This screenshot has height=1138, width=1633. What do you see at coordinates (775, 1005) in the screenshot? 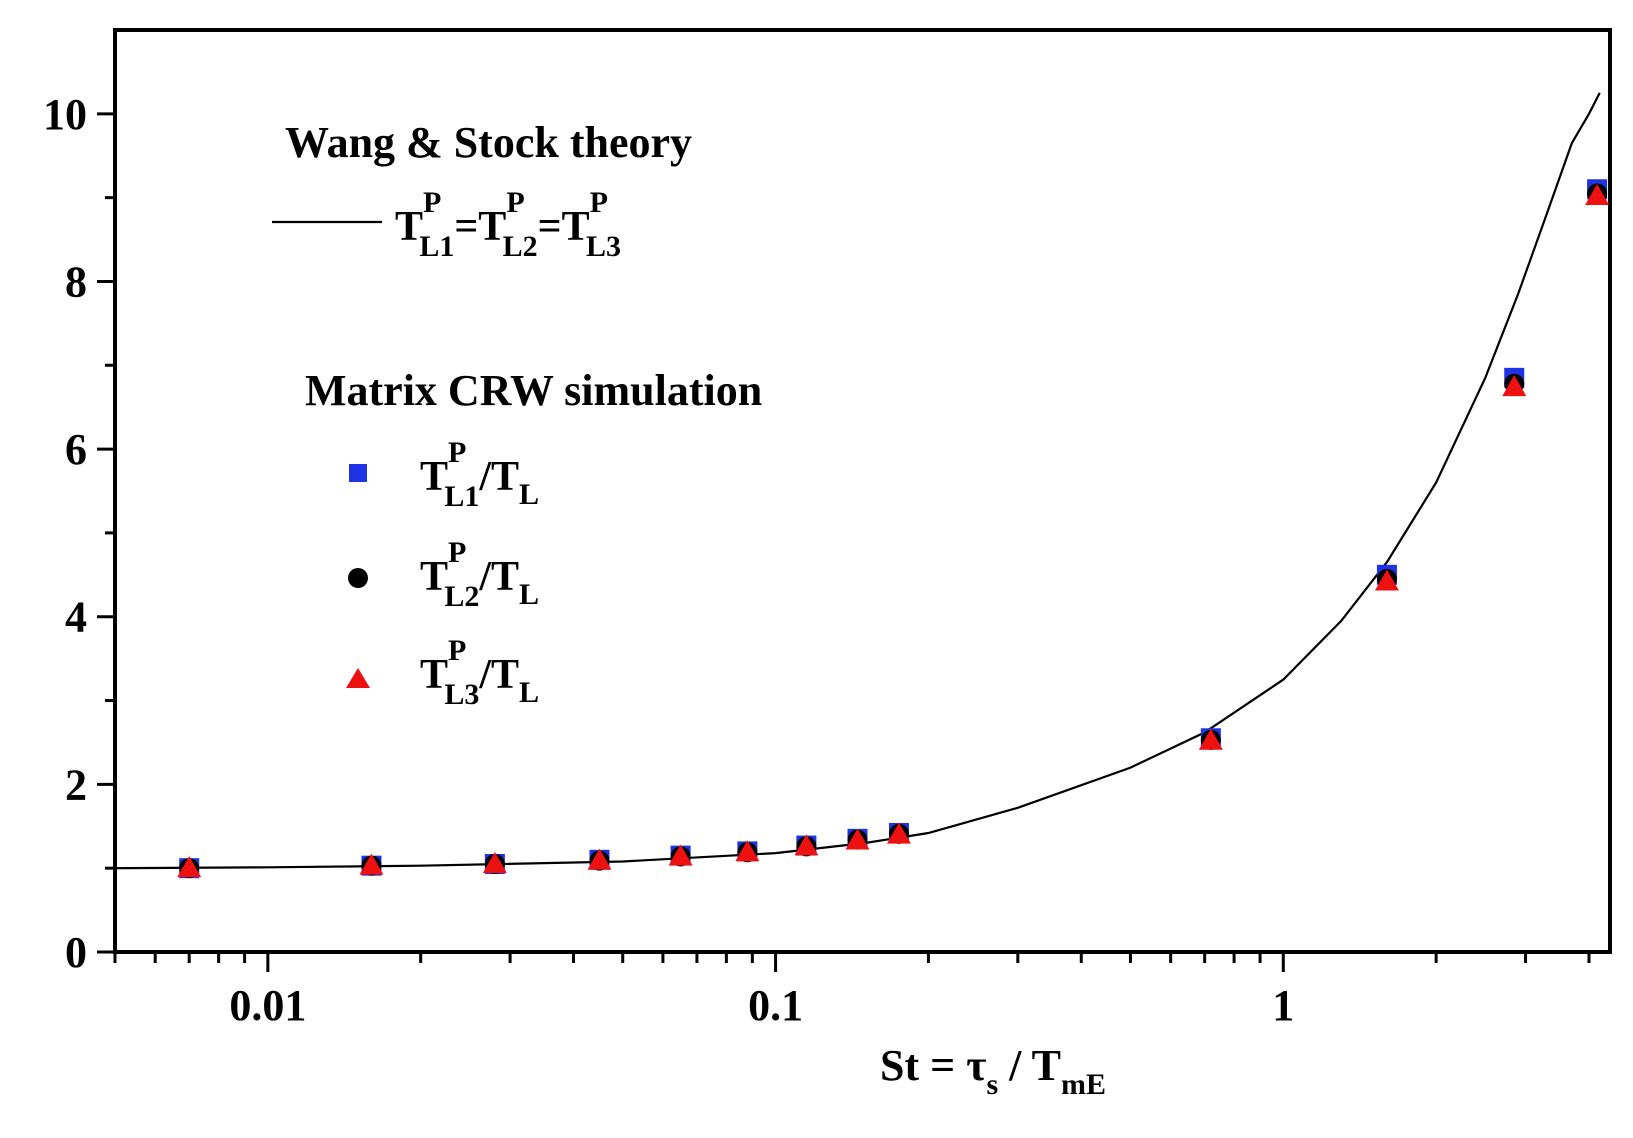
I see `x-tick-label: 0.1` at bounding box center [775, 1005].